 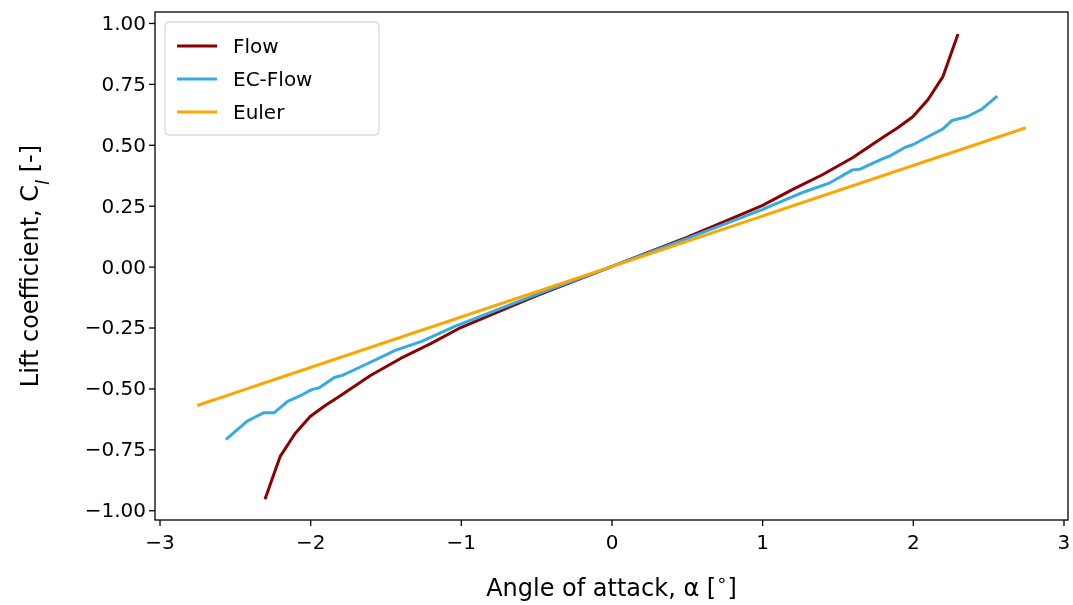 I want to click on legend-label: Euler, so click(x=259, y=112).